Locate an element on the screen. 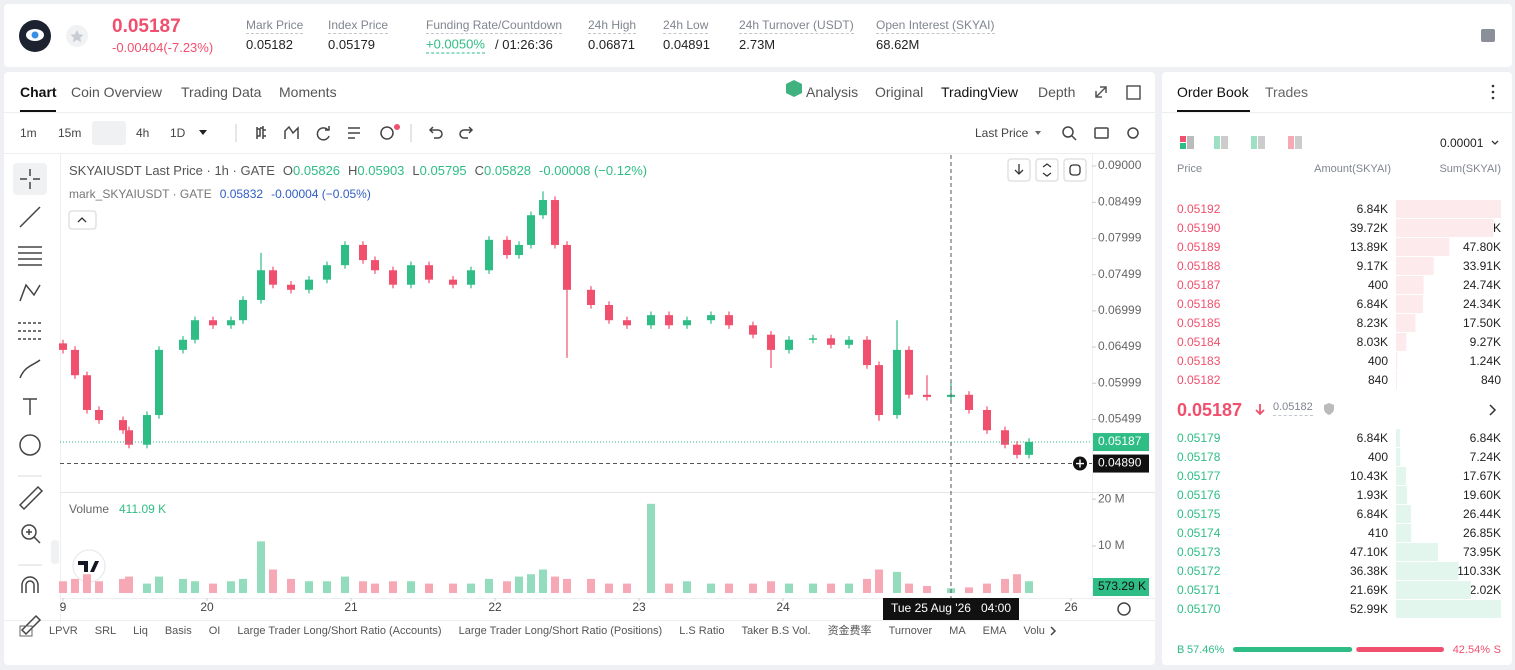 This screenshot has width=1515, height=670. book-sum: 185.01K is located at coordinates (1478, 609).